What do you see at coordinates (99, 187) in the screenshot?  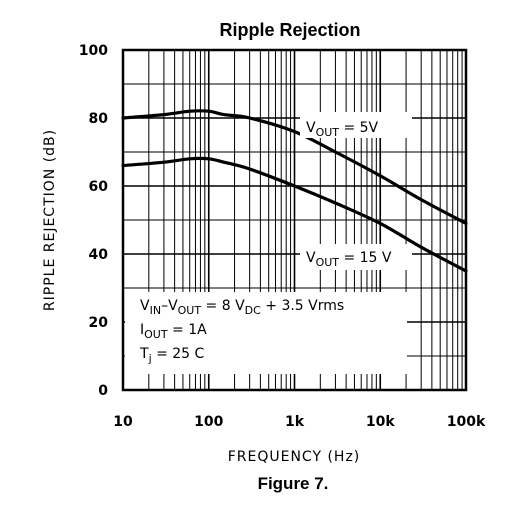 I see `y-tick-label: 60` at bounding box center [99, 187].